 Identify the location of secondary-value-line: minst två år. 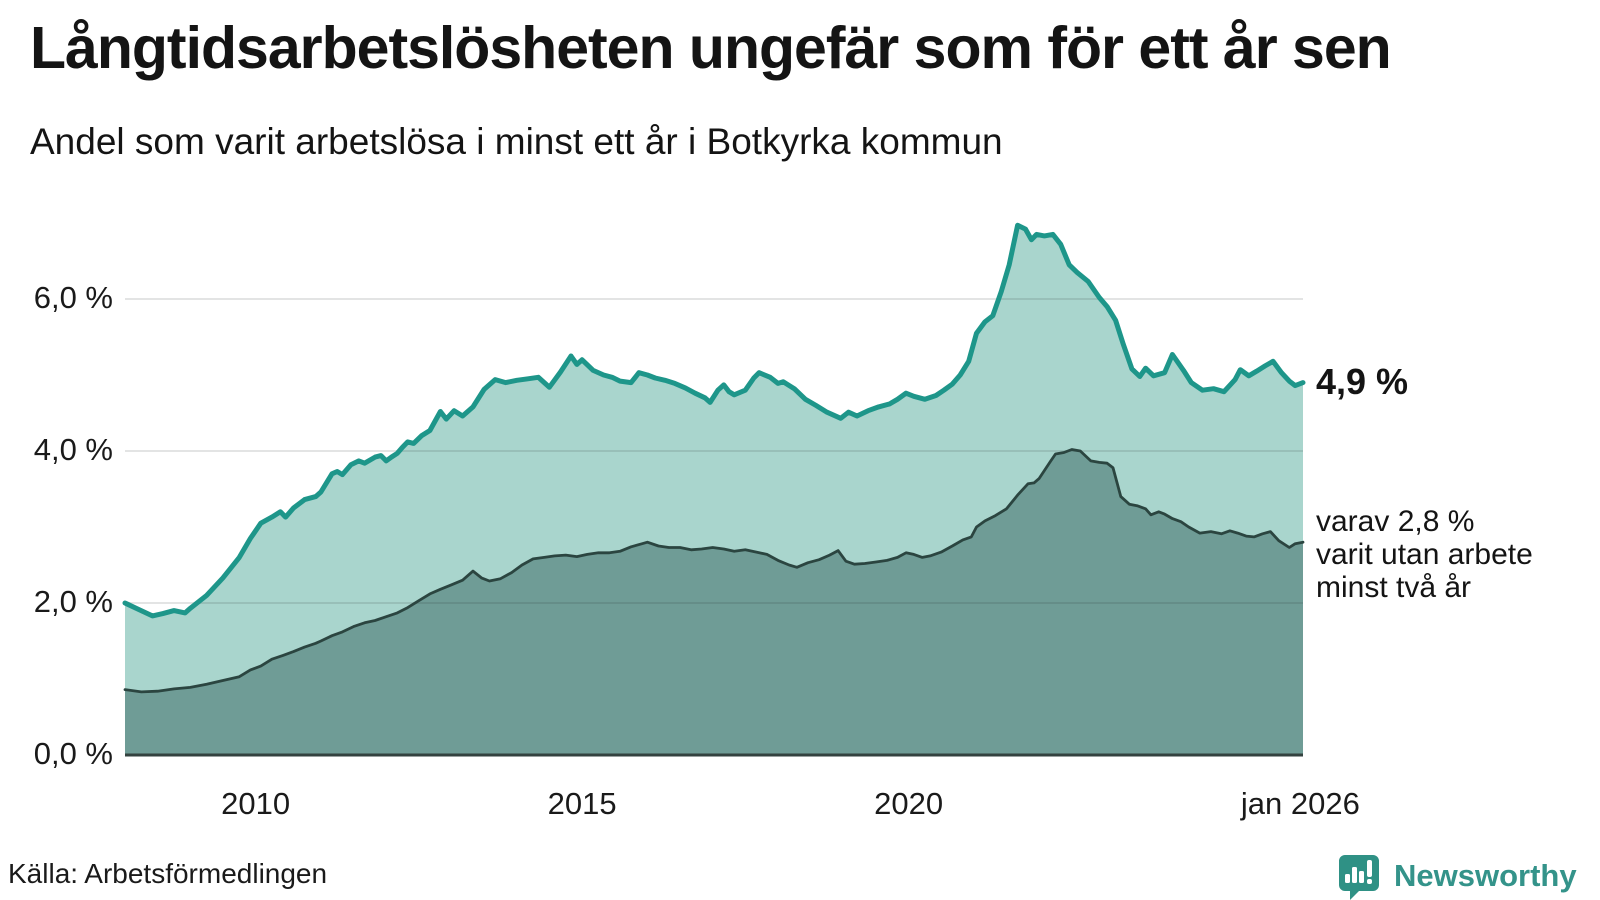
(1394, 588).